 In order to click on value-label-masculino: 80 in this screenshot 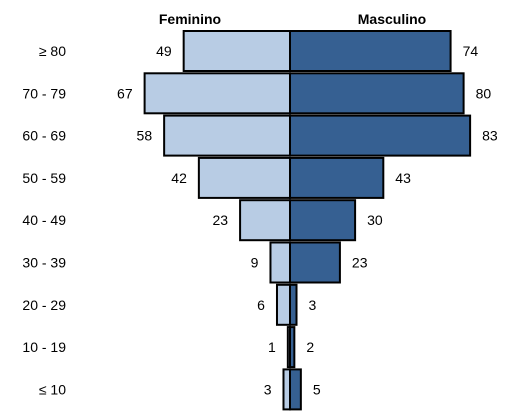, I will do `click(484, 93)`.